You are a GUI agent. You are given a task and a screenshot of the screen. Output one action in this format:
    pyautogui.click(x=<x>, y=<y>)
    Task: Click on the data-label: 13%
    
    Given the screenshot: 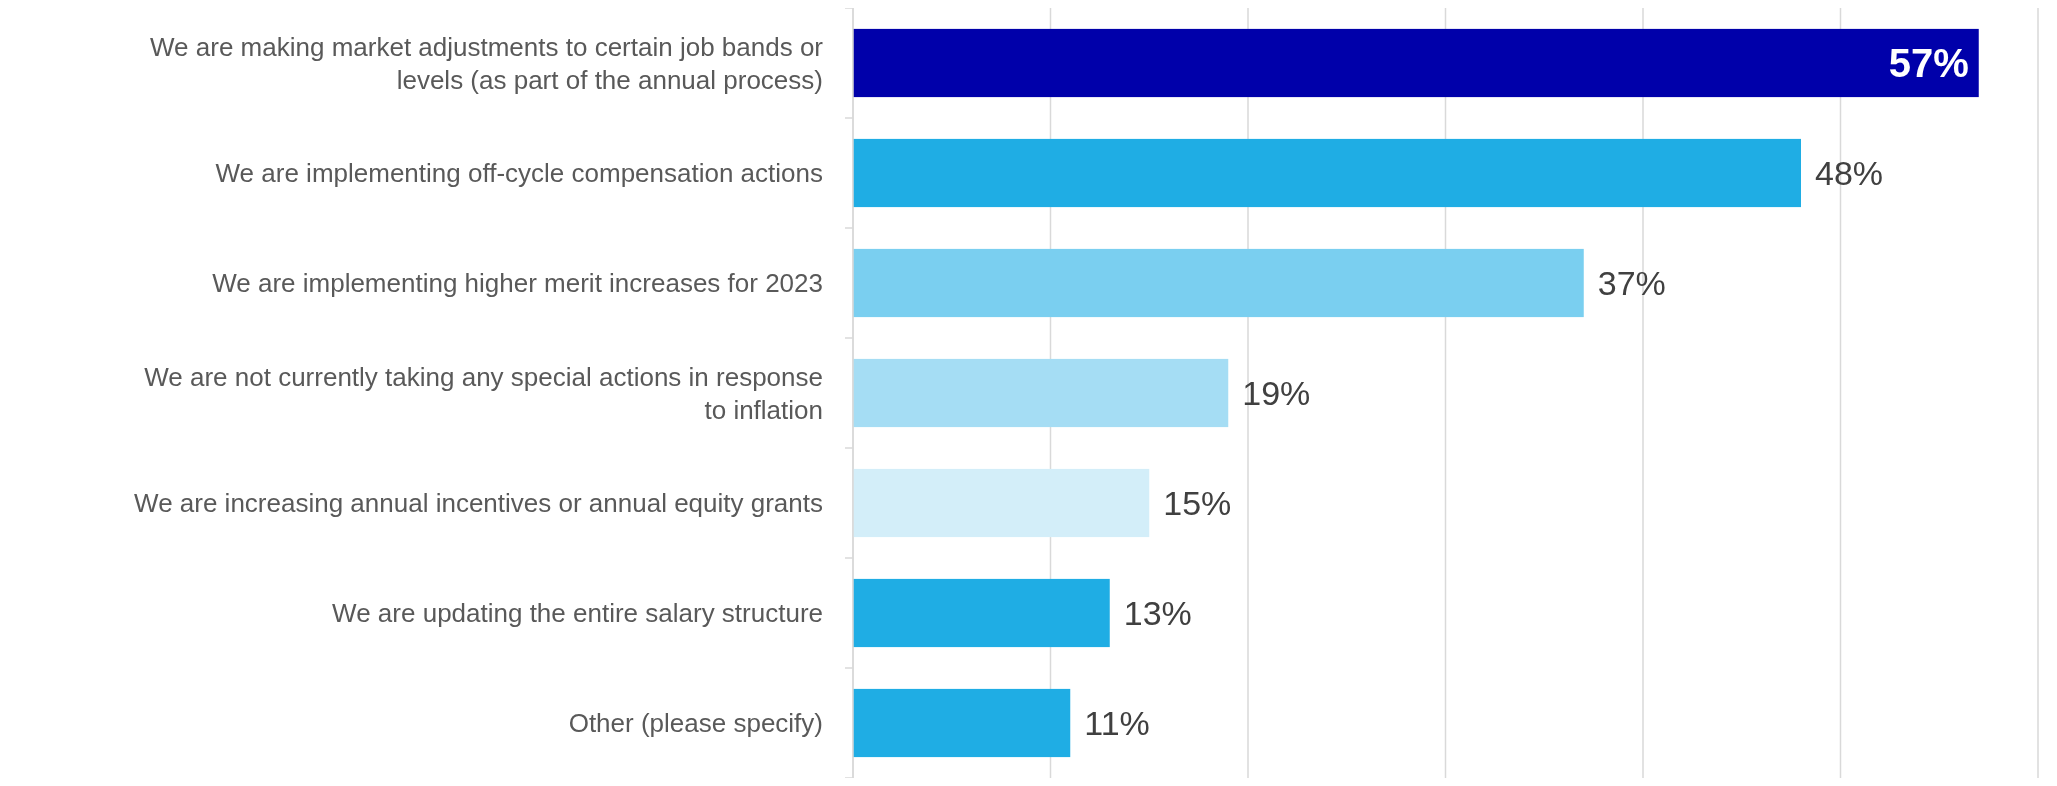 What is the action you would take?
    pyautogui.click(x=1157, y=612)
    